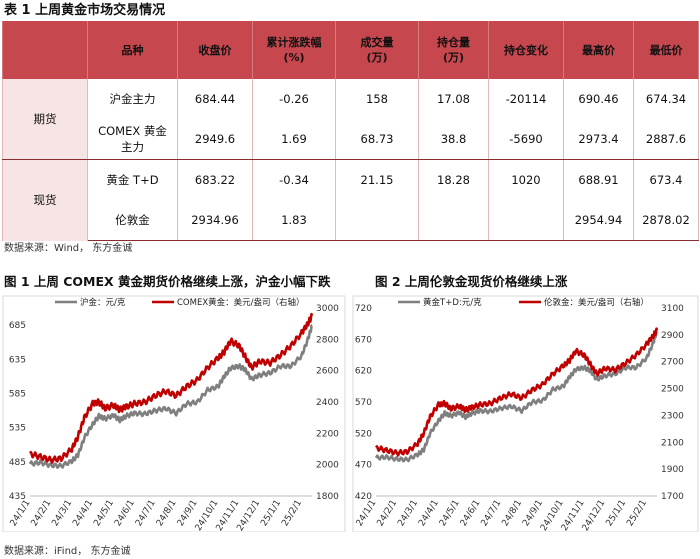 This screenshot has width=700, height=559. What do you see at coordinates (598, 220) in the screenshot?
I see `table-cell: 2954.94` at bounding box center [598, 220].